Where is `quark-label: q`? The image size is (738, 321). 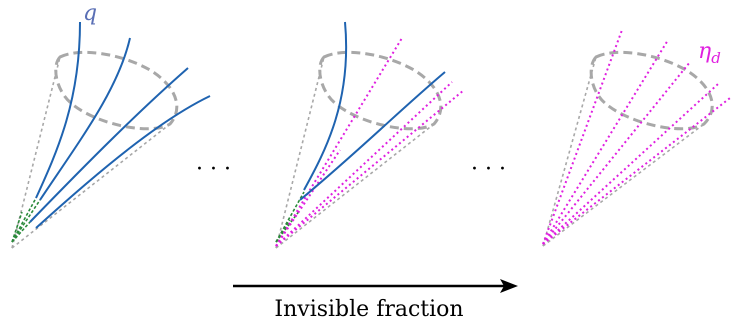
quark-label: q is located at coordinates (90, 13).